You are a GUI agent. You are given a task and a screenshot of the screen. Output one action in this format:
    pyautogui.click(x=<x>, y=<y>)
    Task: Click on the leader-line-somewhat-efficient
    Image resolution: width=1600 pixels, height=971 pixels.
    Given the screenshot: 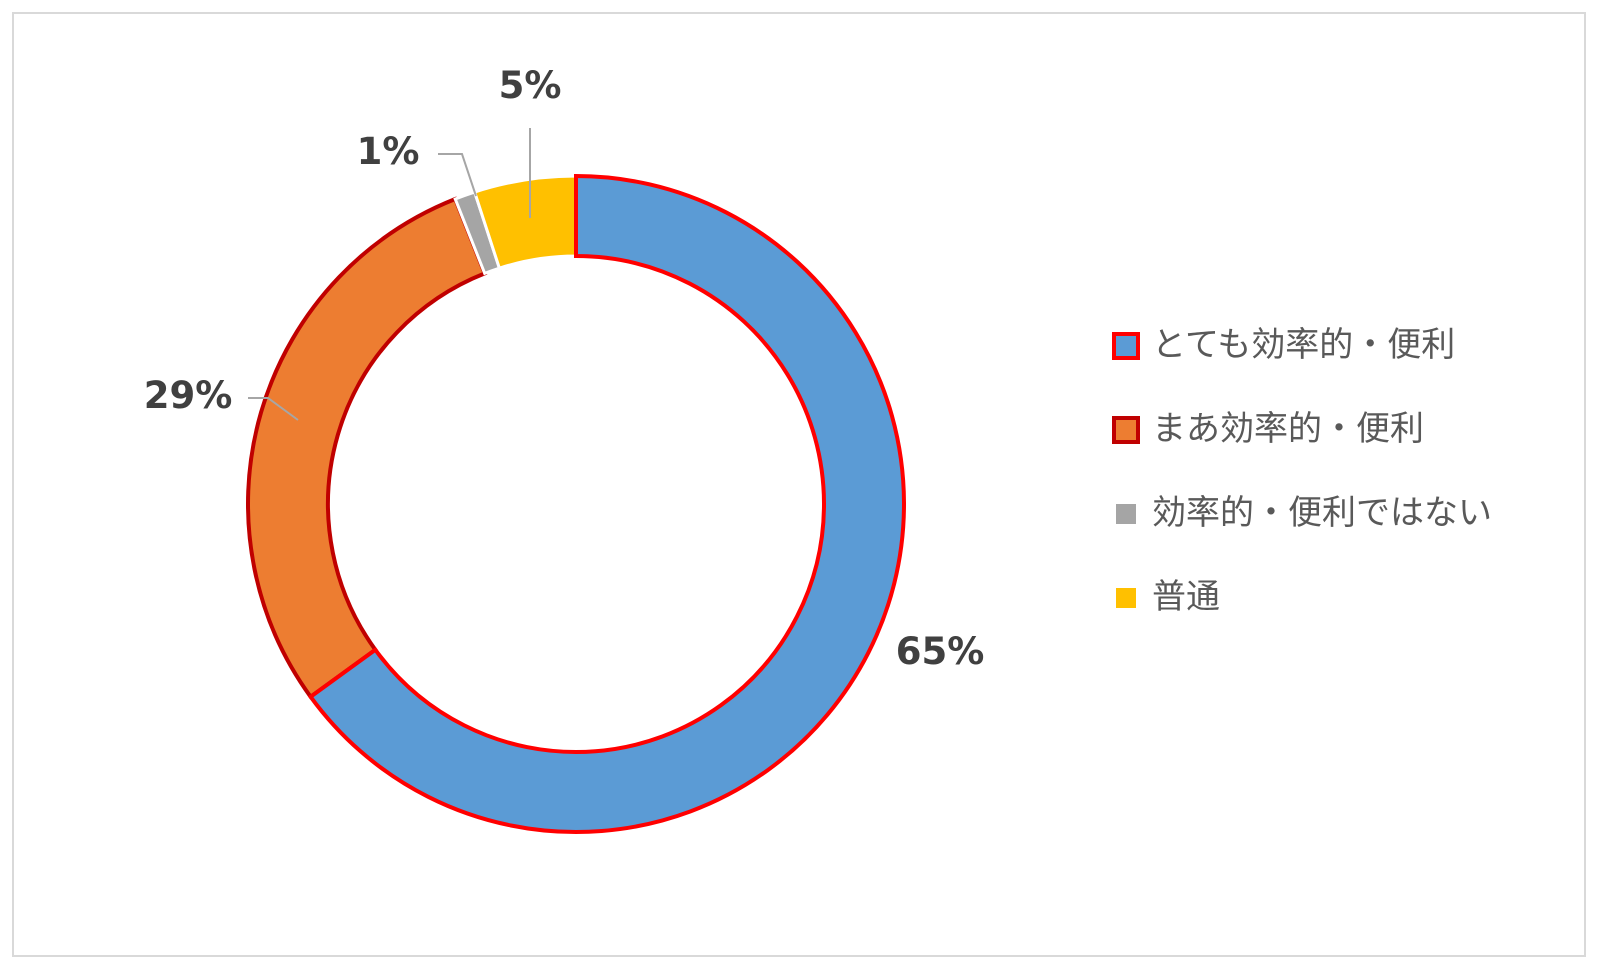 What is the action you would take?
    pyautogui.click(x=273, y=409)
    